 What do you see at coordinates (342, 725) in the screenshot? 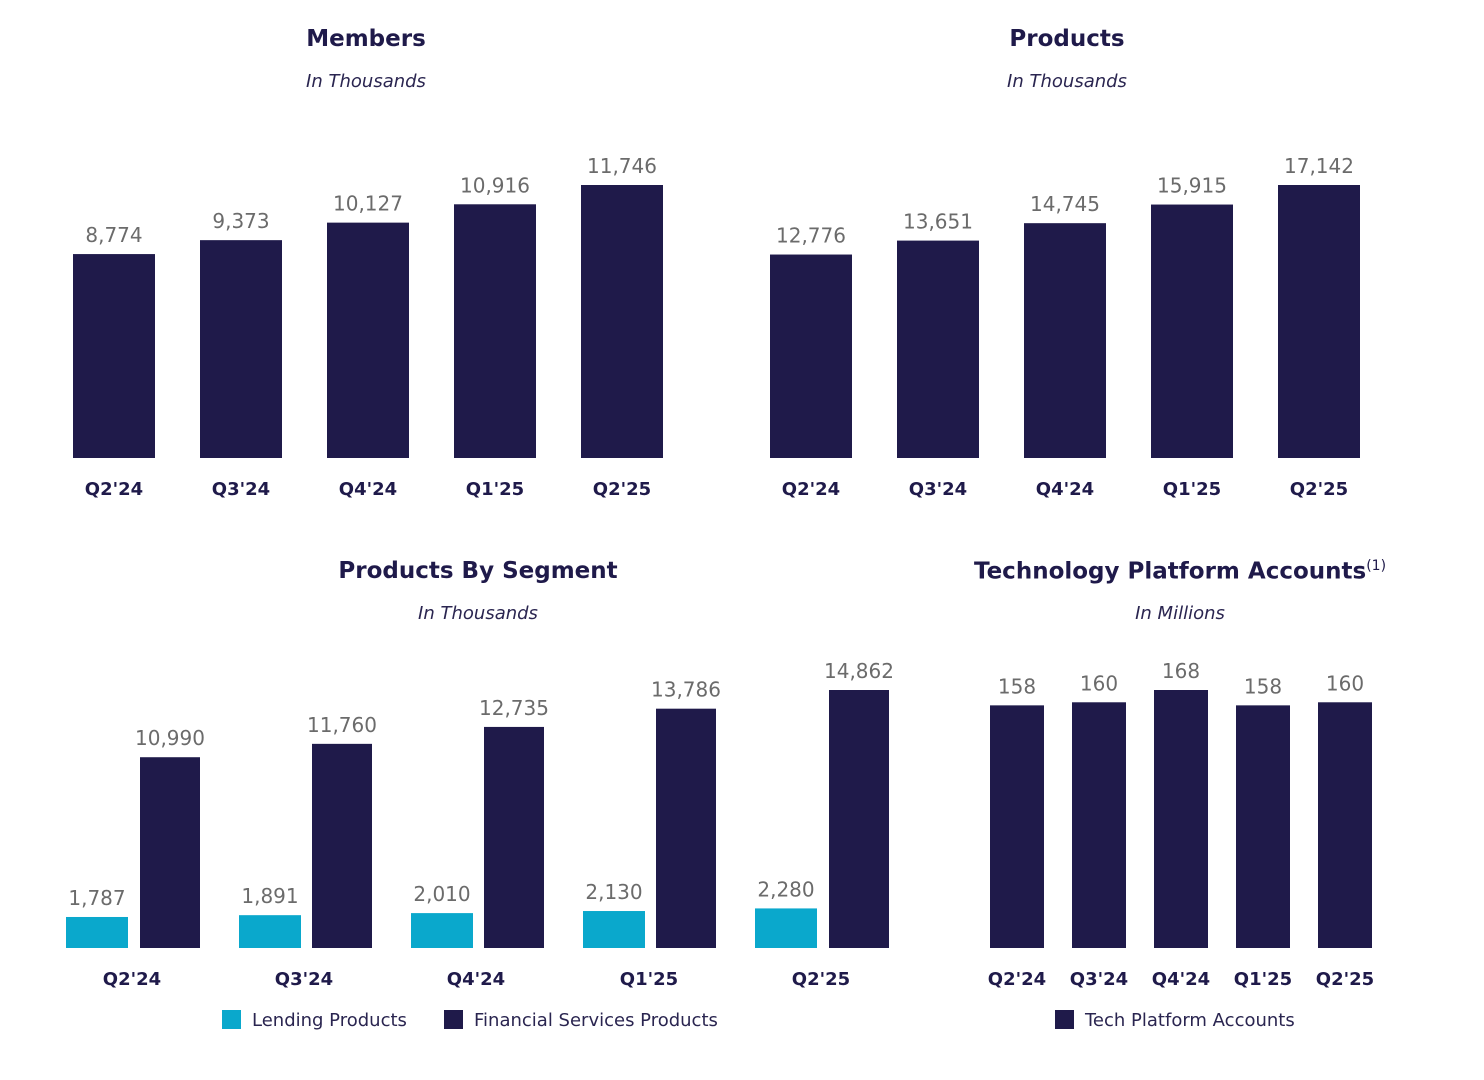
I see `segment-value-label: 11,760` at bounding box center [342, 725].